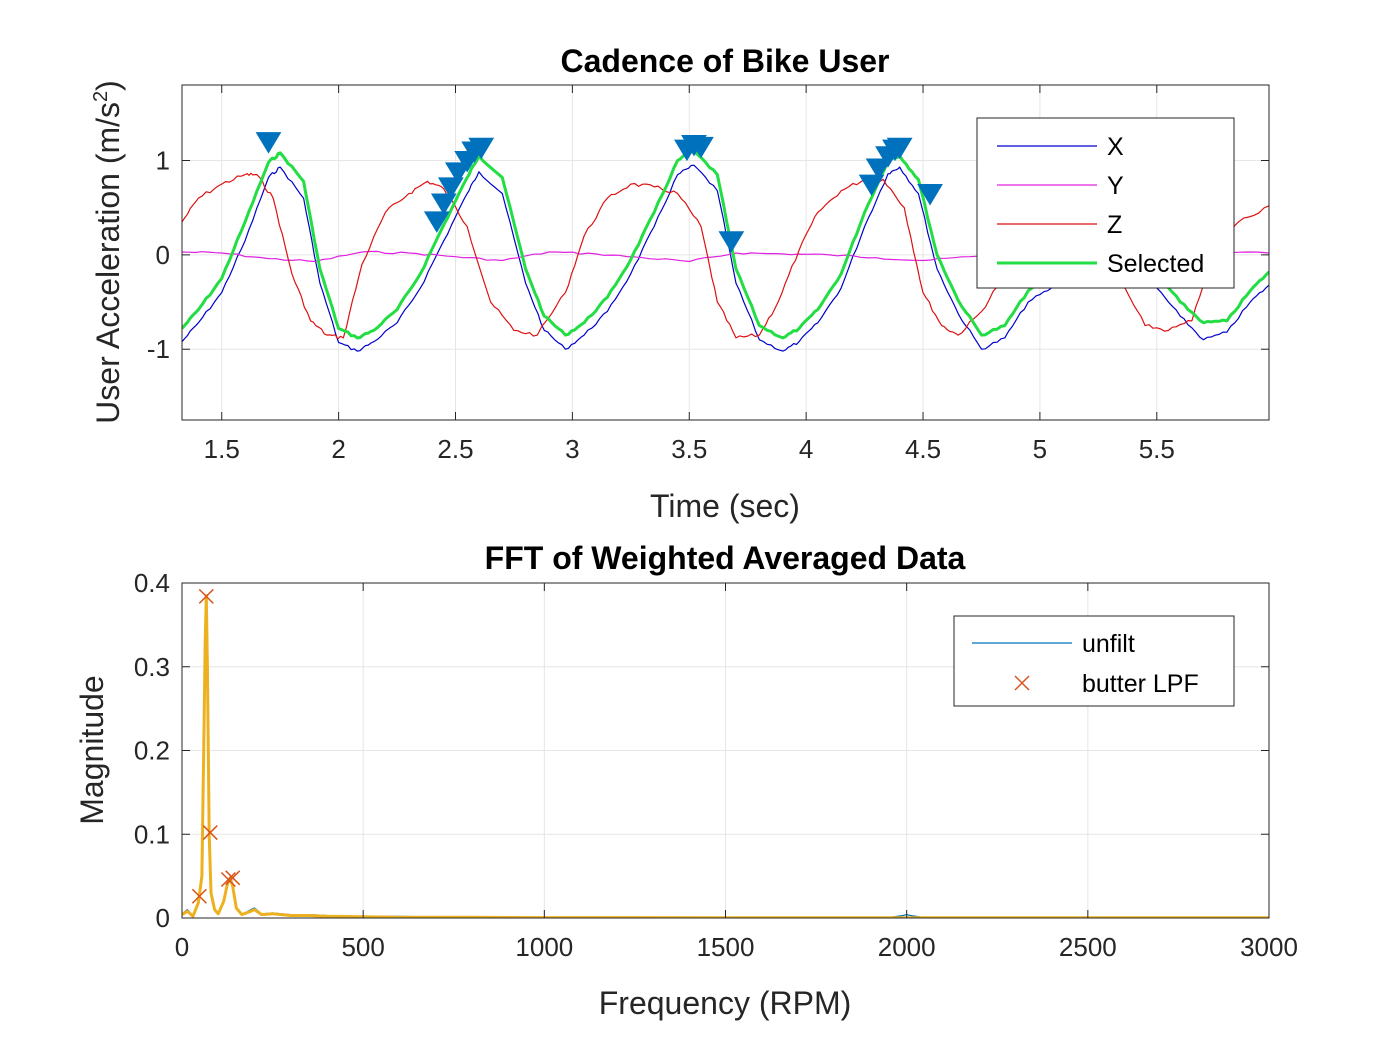 This screenshot has width=1400, height=1050. What do you see at coordinates (152, 751) in the screenshot?
I see `y-tick-label: 0.2` at bounding box center [152, 751].